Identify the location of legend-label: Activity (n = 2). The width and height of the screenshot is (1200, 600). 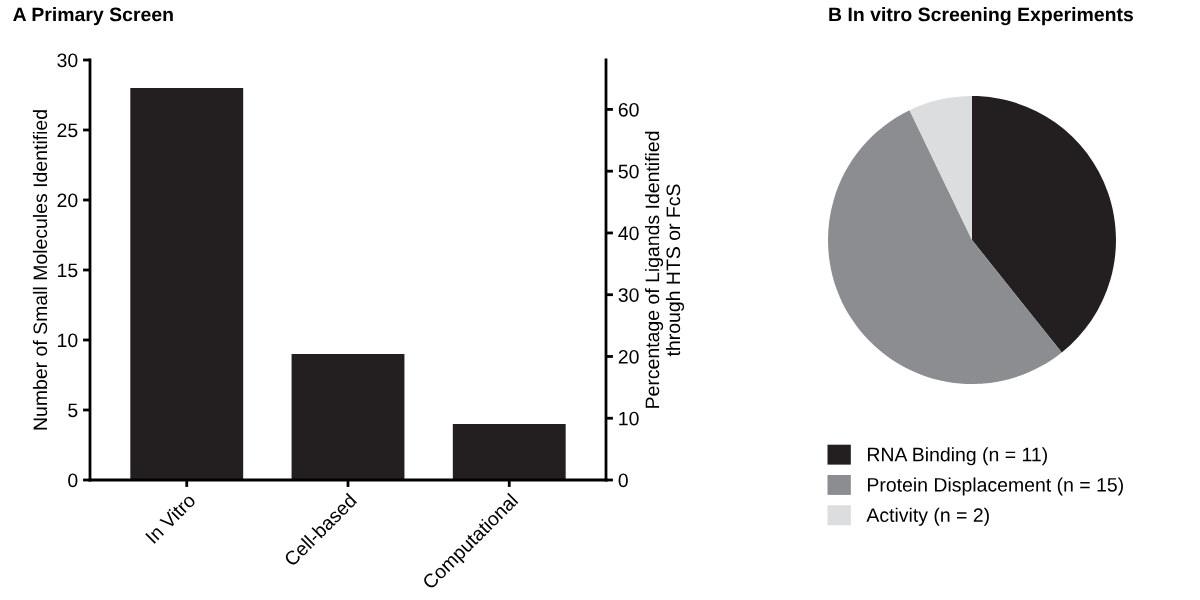
(927, 516).